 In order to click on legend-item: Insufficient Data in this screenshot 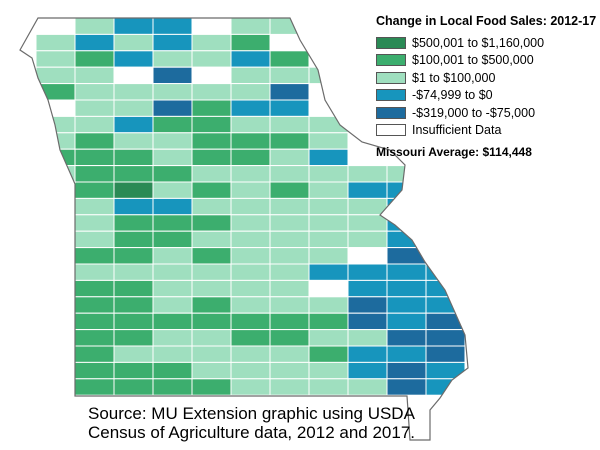, I will do `click(486, 131)`.